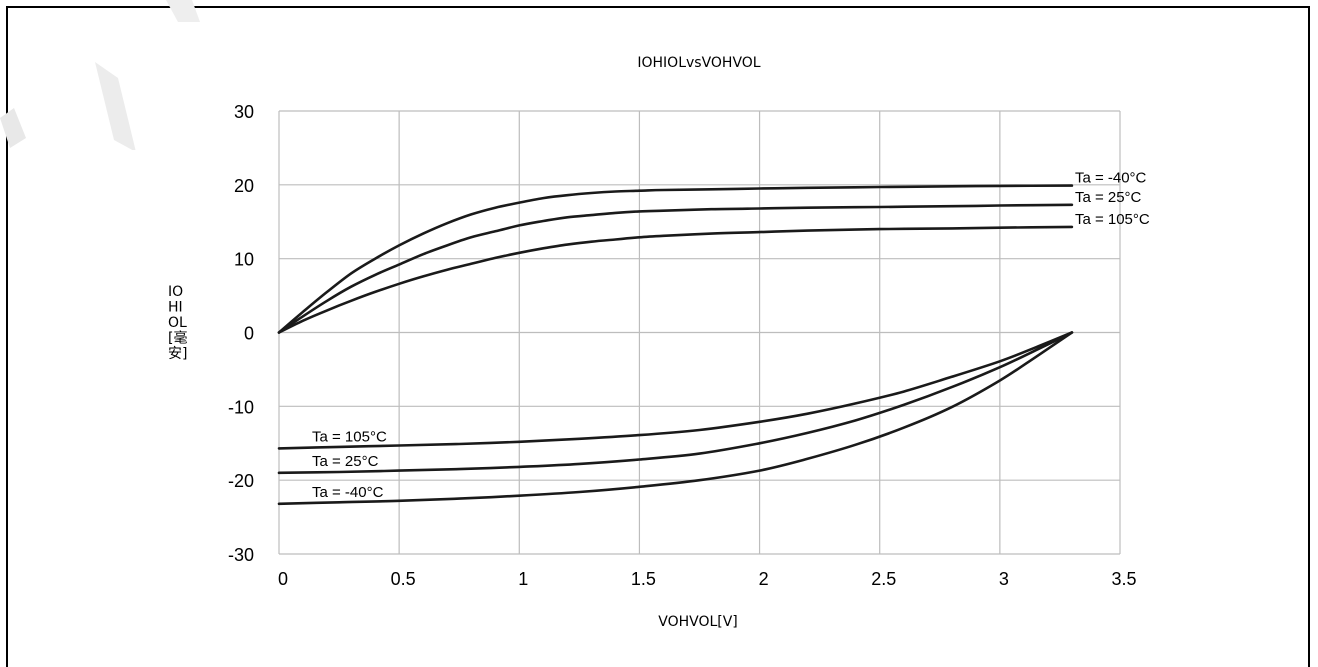  What do you see at coordinates (241, 407) in the screenshot?
I see `y-tick-label: -10` at bounding box center [241, 407].